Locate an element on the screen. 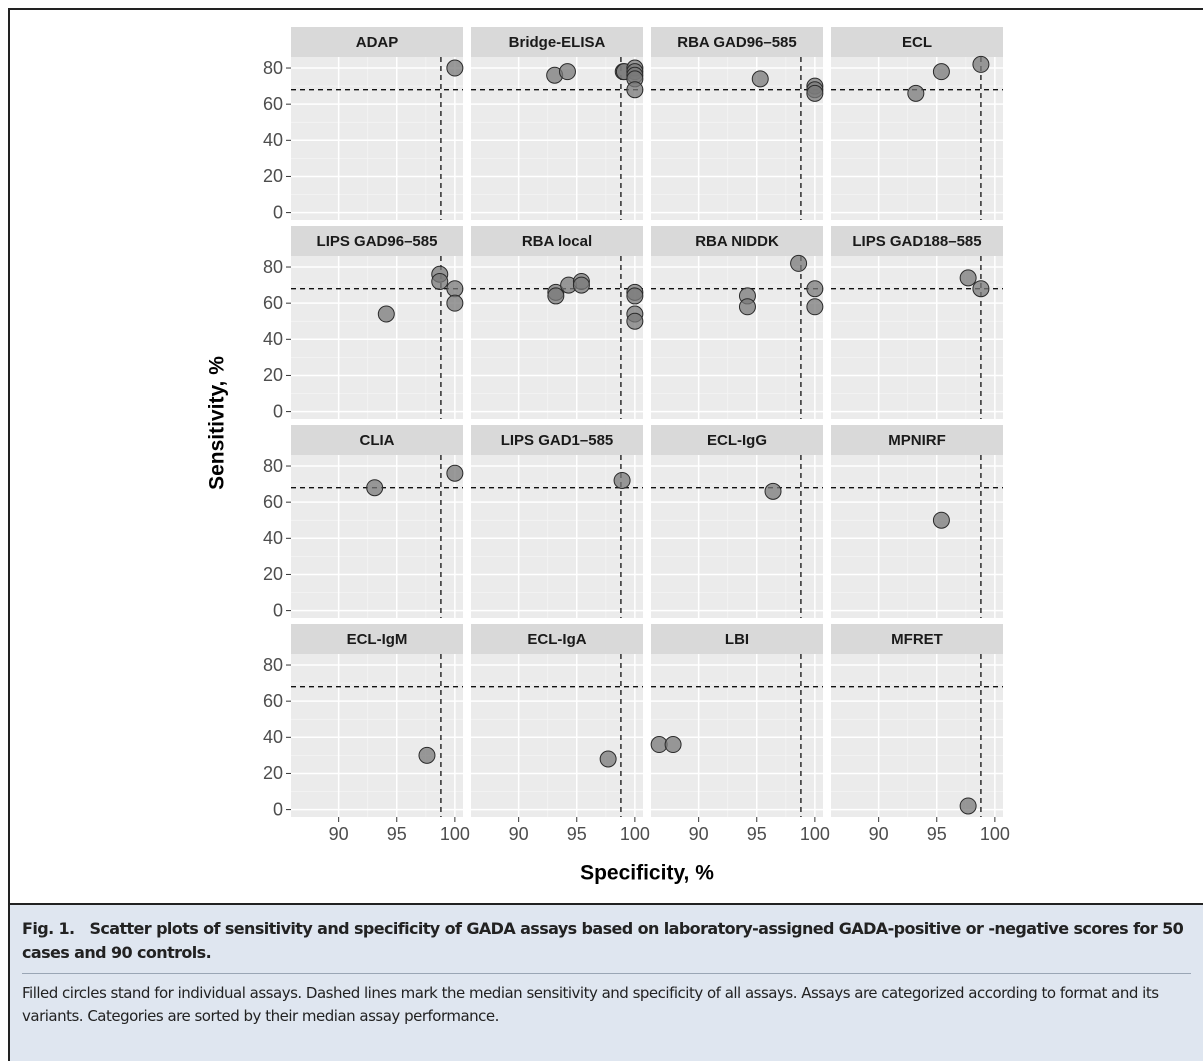  strip-label: MPNIRF is located at coordinates (917, 440).